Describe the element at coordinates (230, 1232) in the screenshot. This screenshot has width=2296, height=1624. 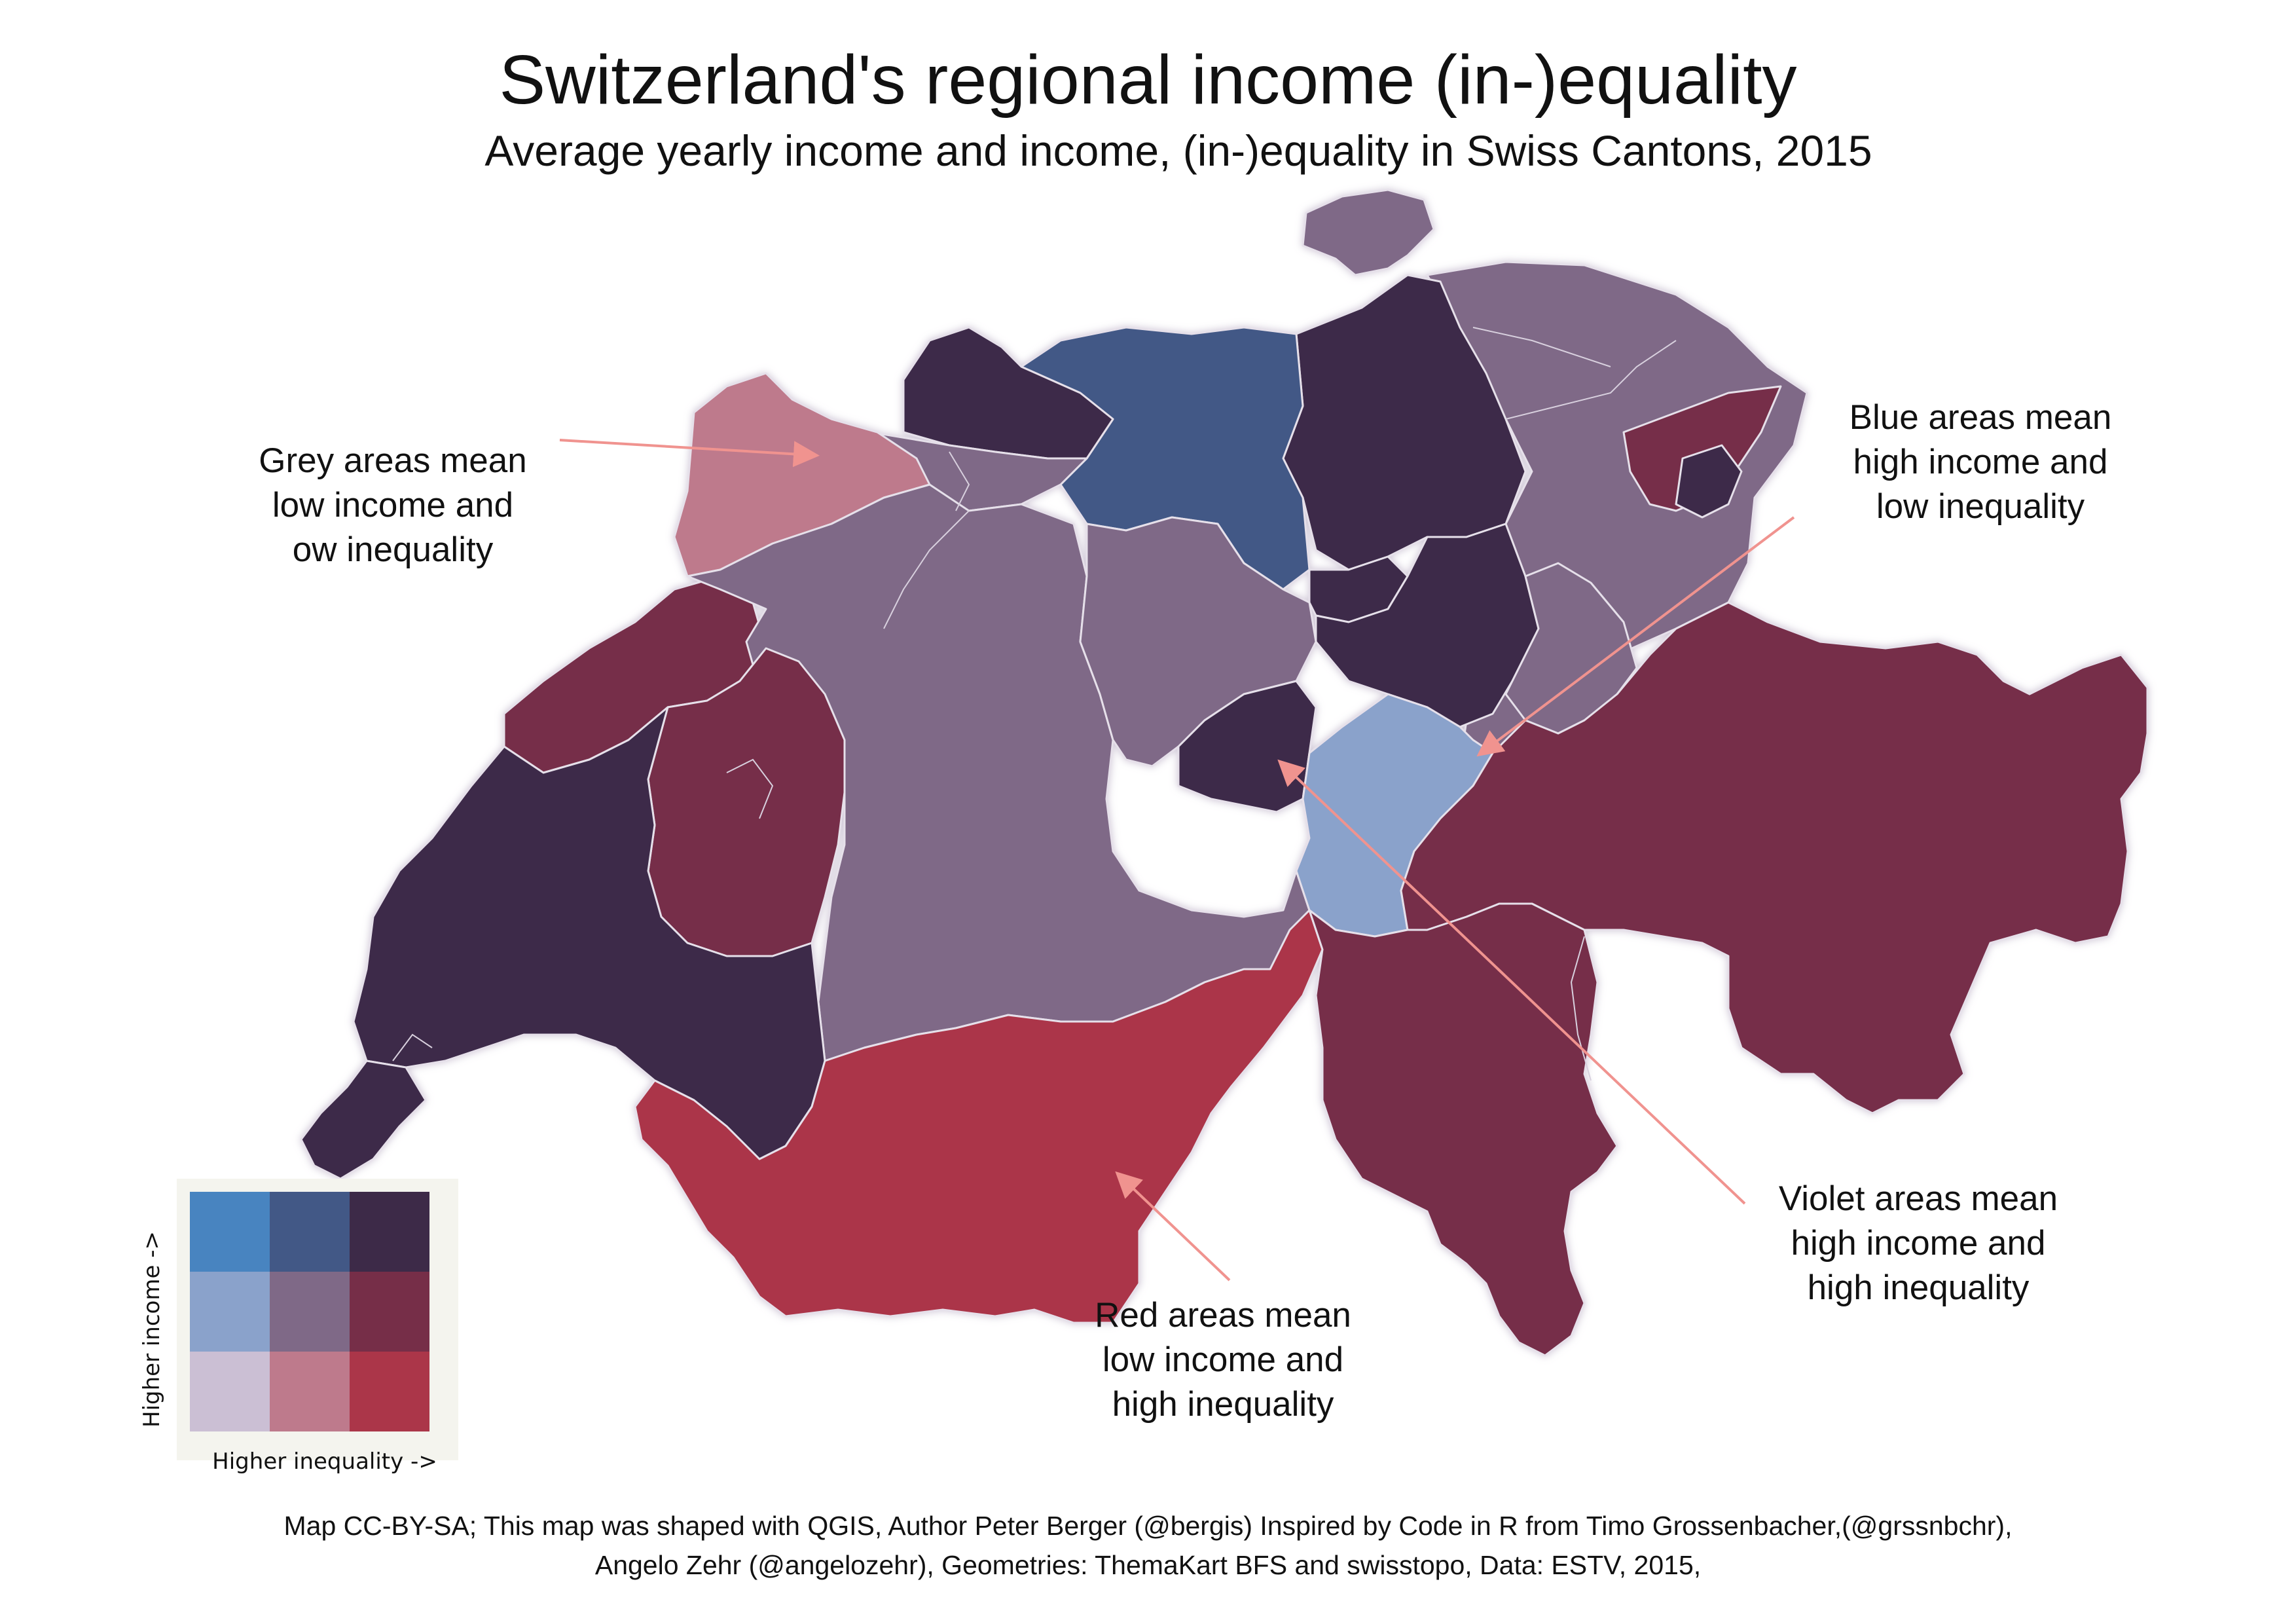
I see `legend-cell-r0c0` at that location.